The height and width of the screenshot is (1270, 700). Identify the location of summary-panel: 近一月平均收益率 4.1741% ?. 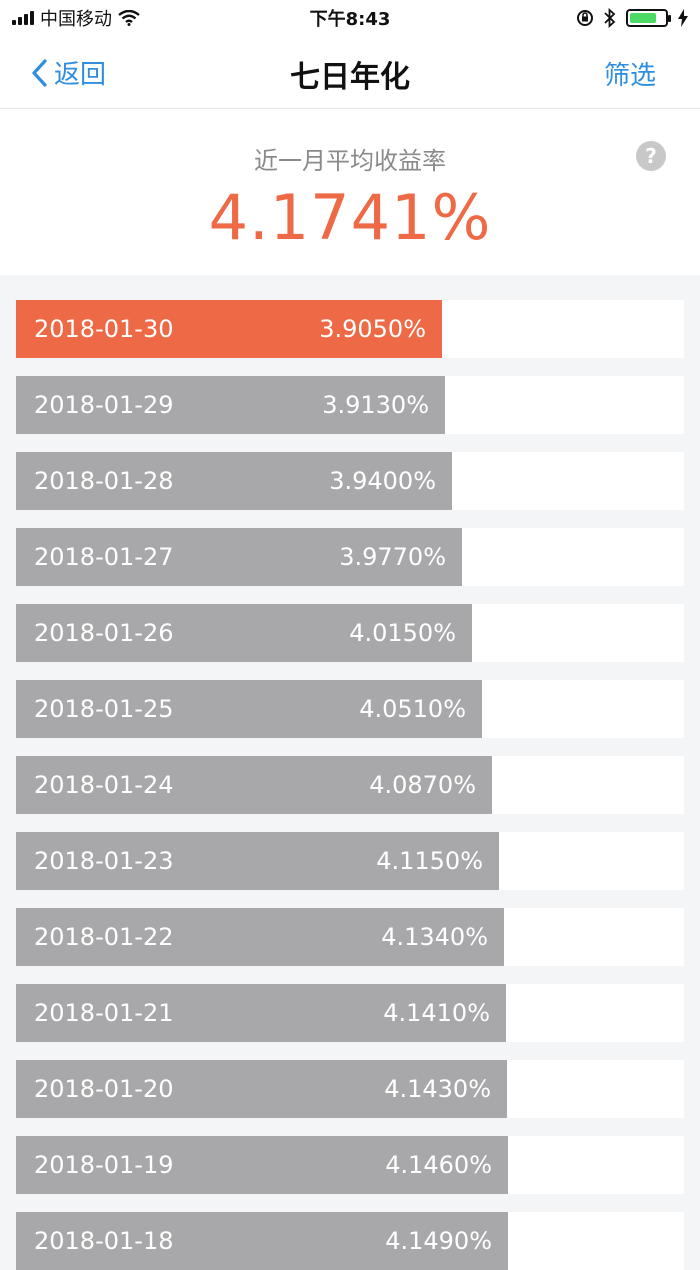
(350, 192).